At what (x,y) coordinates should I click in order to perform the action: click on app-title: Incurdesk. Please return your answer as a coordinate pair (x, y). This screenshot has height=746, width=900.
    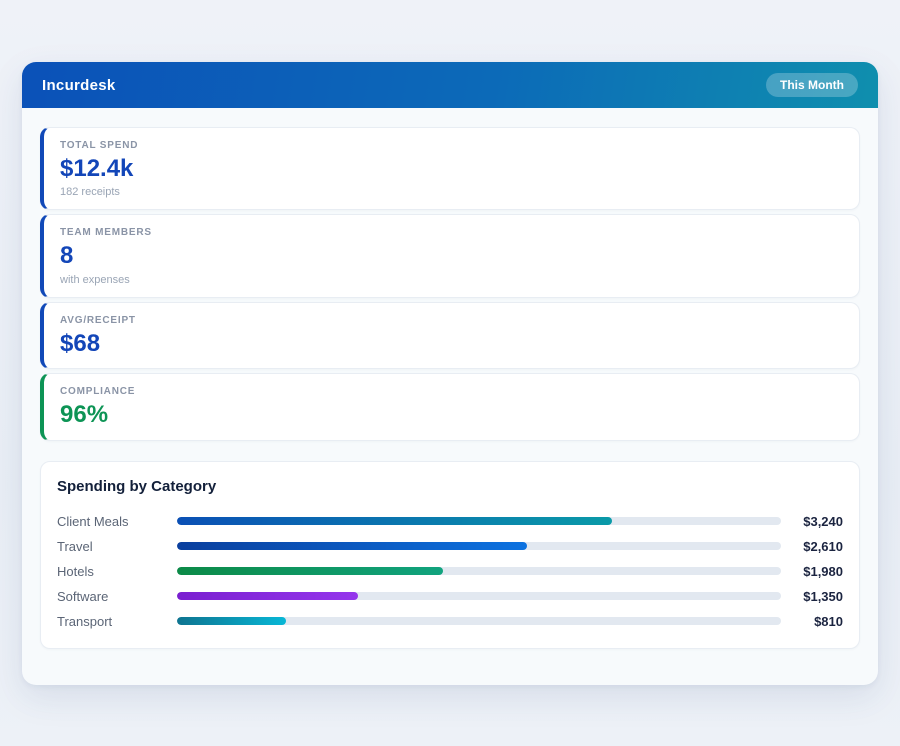
    Looking at the image, I should click on (79, 85).